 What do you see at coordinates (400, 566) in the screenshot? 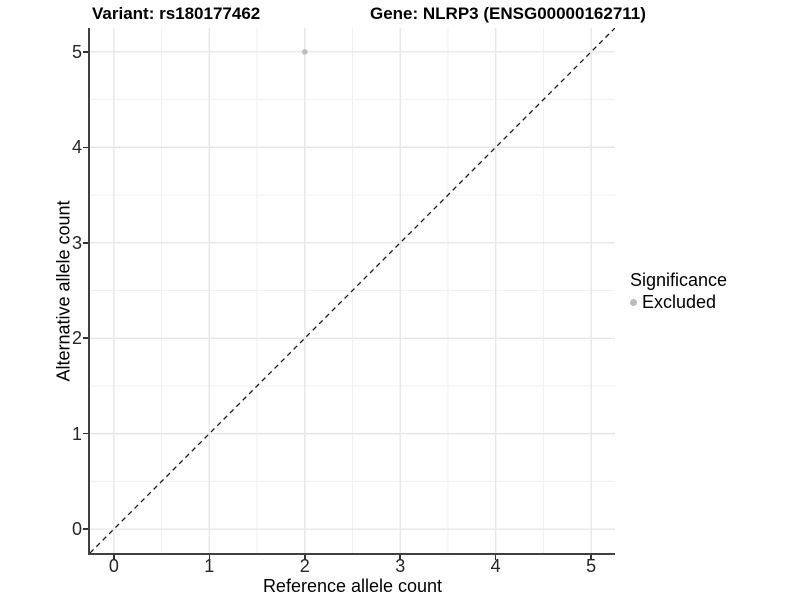
I see `x-tick-label: 3` at bounding box center [400, 566].